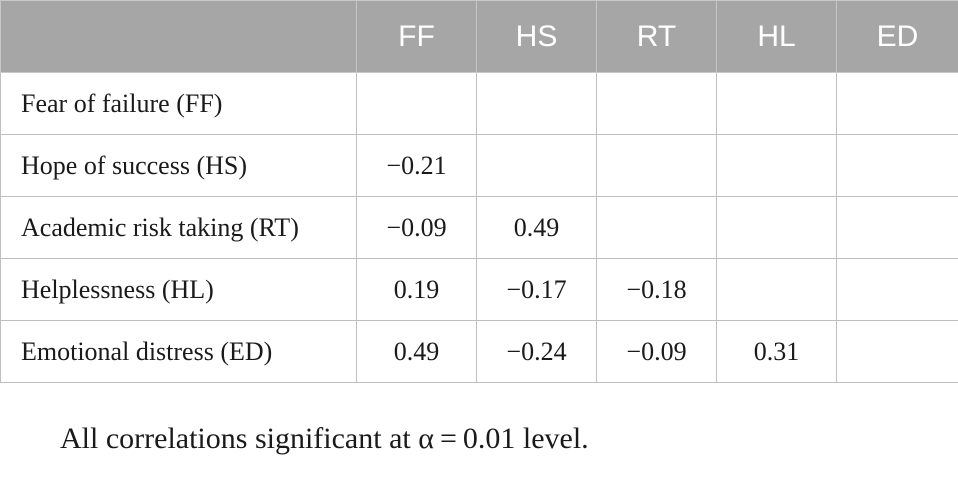  I want to click on table-row: Hope of success (HS) −0.21, so click(479, 165).